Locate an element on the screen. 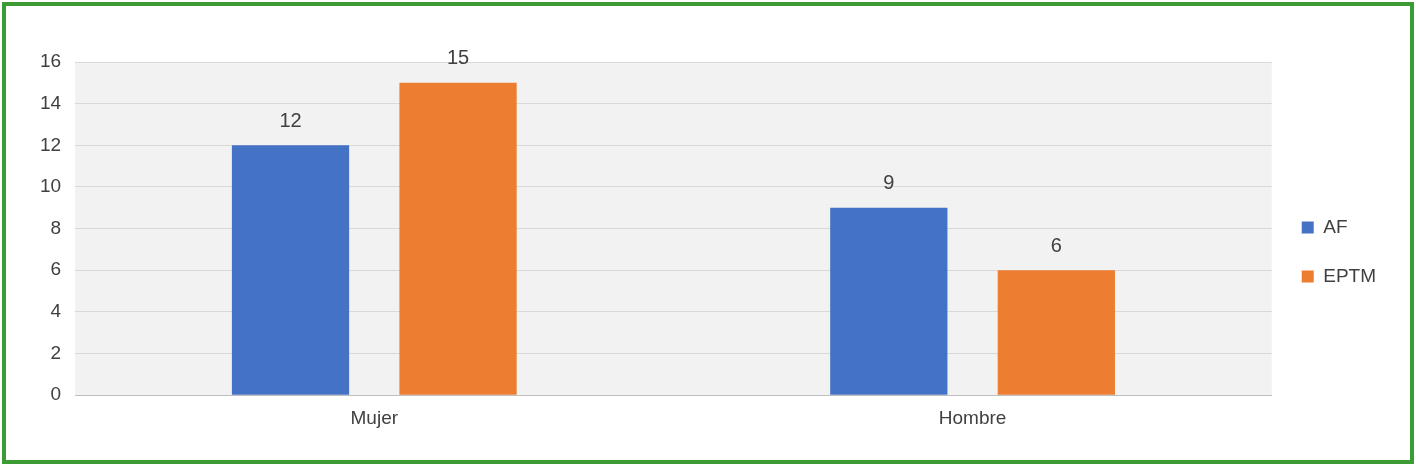 This screenshot has height=464, width=1416. y-tick-label: 12 is located at coordinates (50, 144).